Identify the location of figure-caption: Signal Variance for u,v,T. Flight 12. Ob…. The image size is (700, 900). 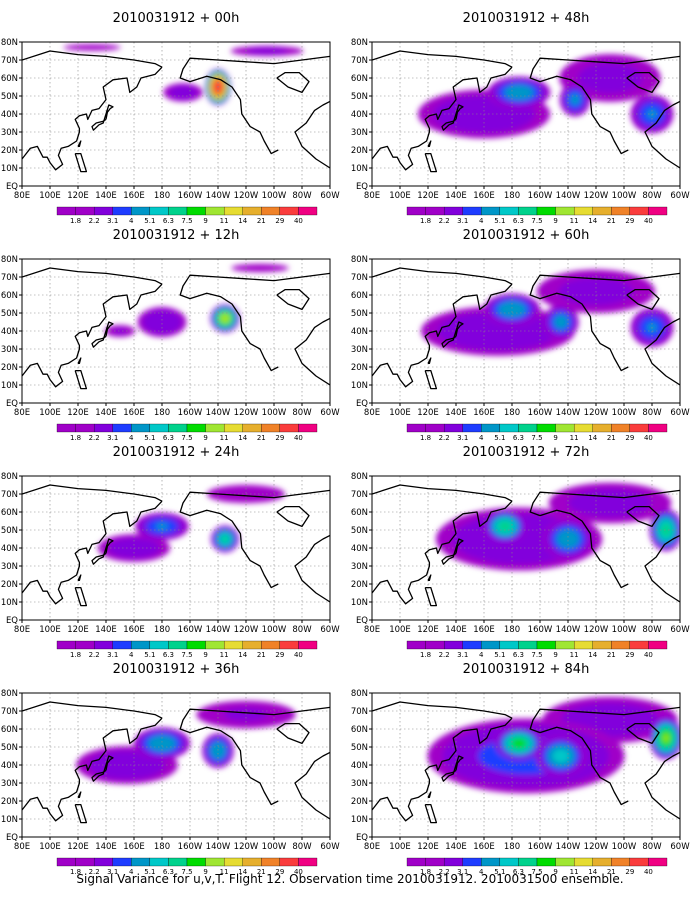
(350, 879).